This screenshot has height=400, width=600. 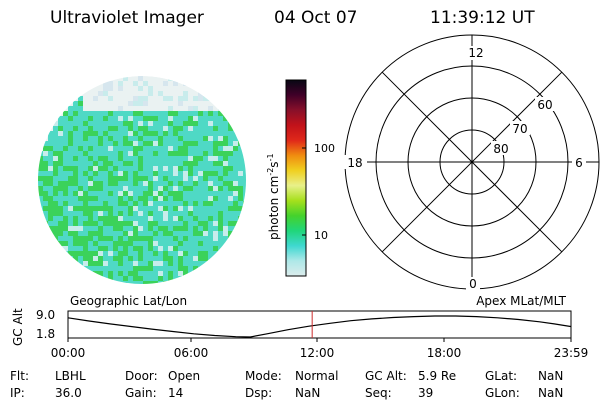 I want to click on footer-value: 5.9 Re, so click(x=437, y=376).